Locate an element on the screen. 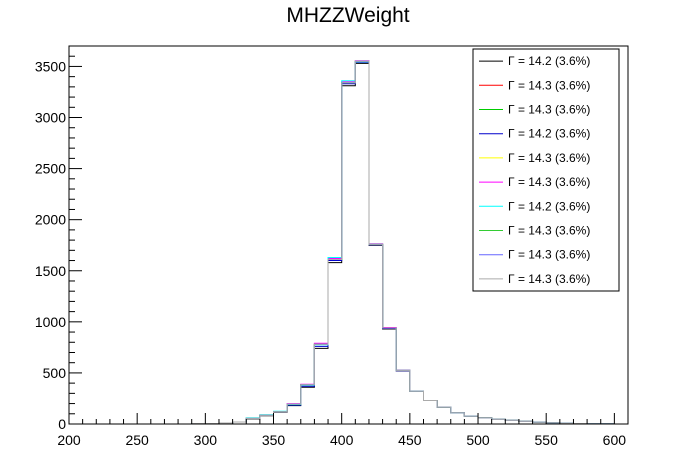 The width and height of the screenshot is (696, 472). y-tick-label: 2000 is located at coordinates (50, 220).